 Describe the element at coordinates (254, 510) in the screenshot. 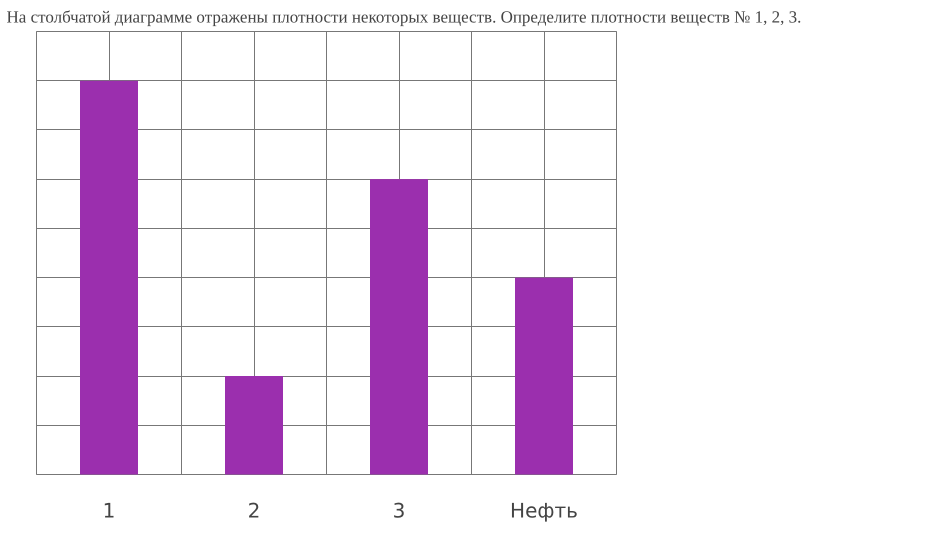

I see `x-tick-label: 2` at that location.